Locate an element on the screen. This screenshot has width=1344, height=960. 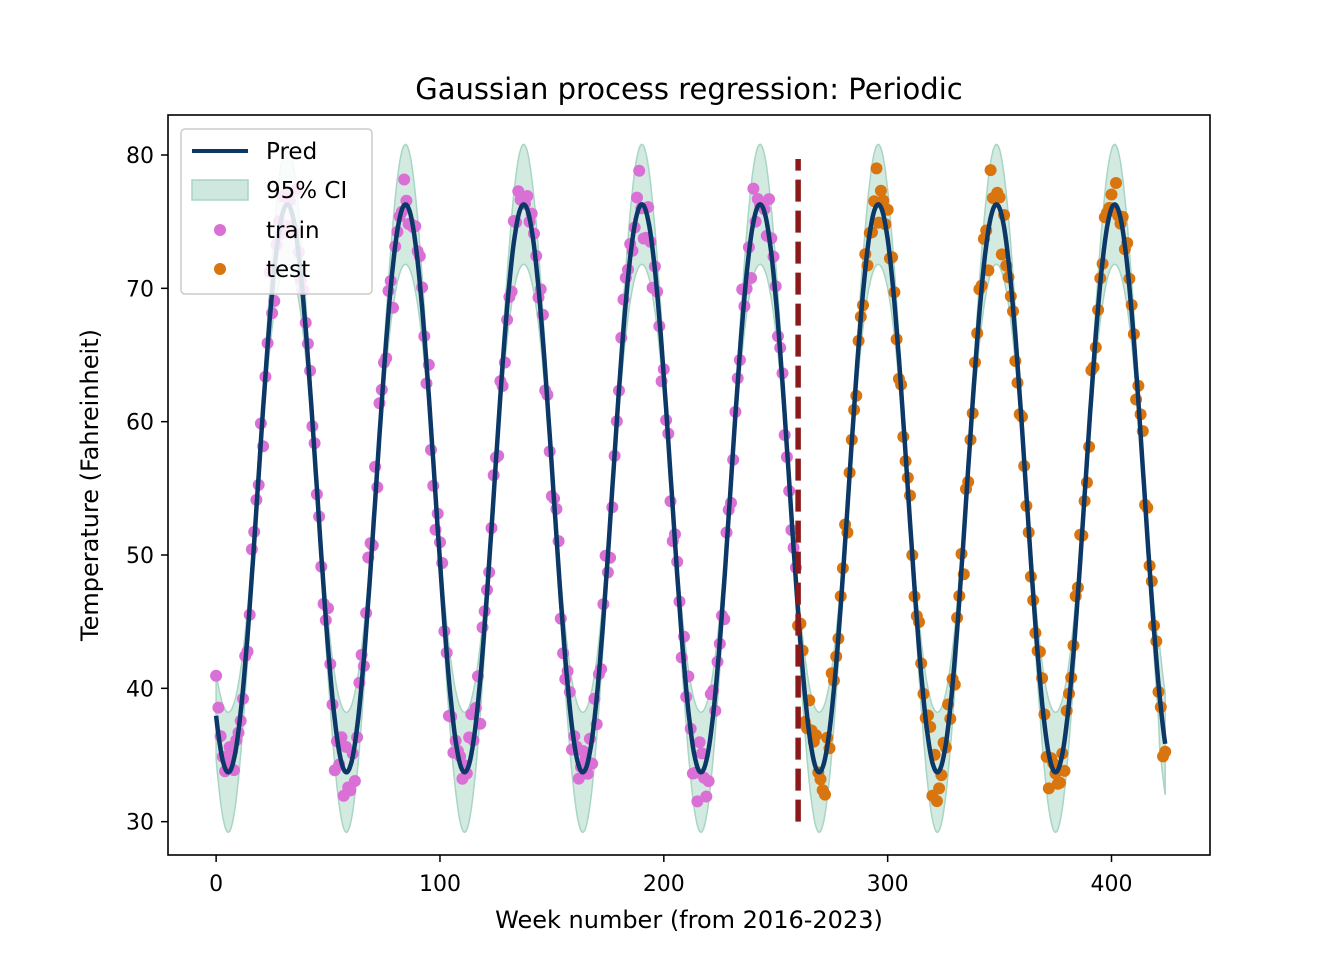
x-axis: 0 100 200 300 400 is located at coordinates (671, 876).